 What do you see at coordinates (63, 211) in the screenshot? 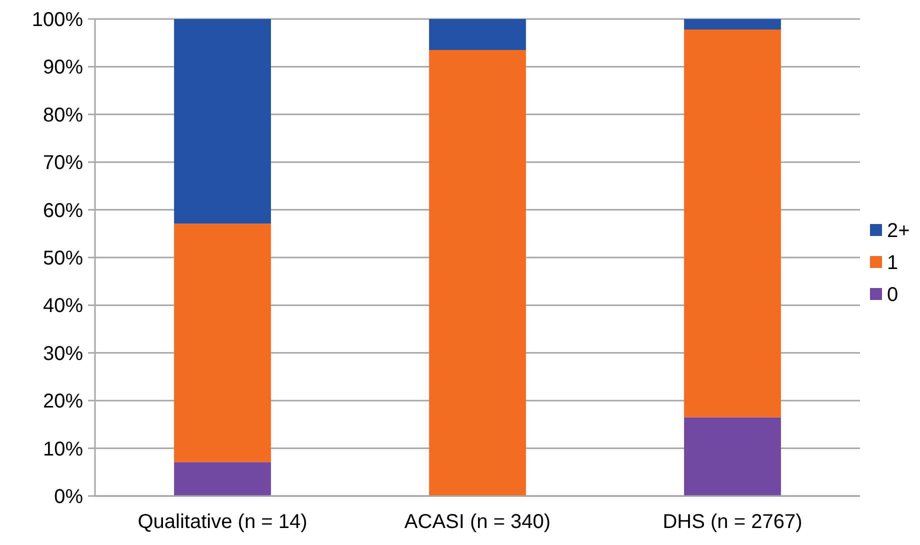
I see `y-tick-label: 60%` at bounding box center [63, 211].